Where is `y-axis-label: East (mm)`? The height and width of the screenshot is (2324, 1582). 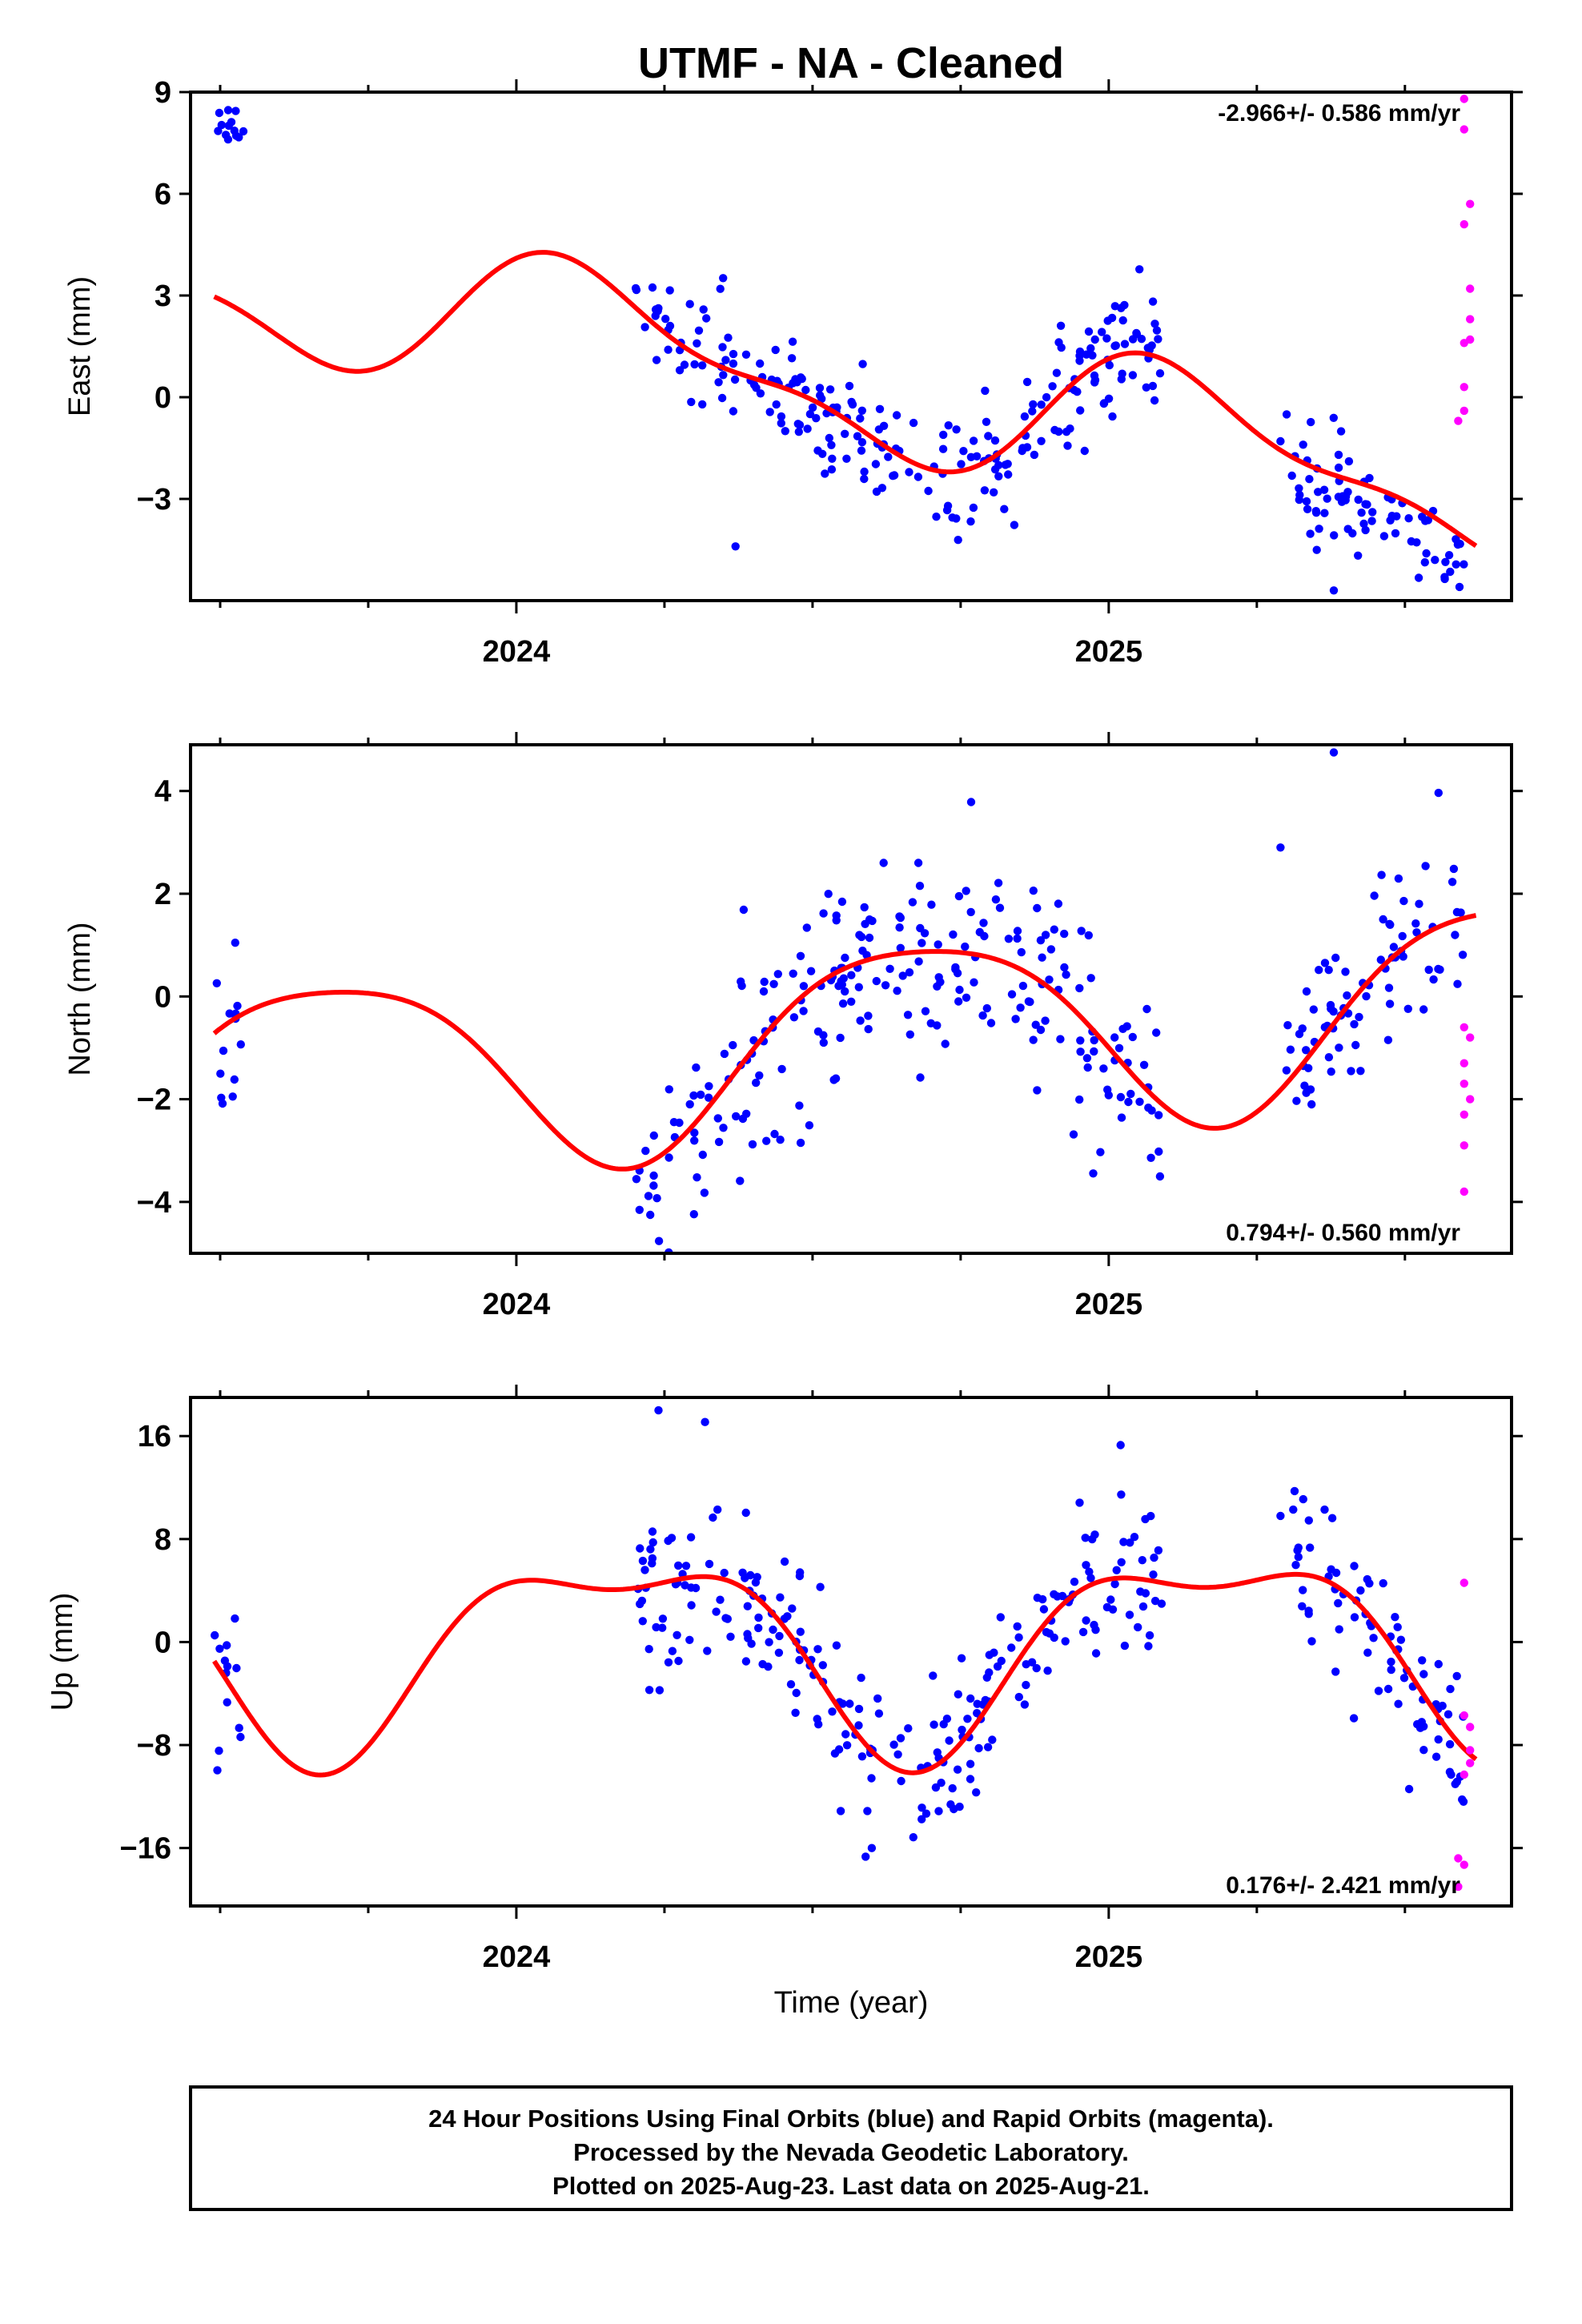 y-axis-label: East (mm) is located at coordinates (80, 346).